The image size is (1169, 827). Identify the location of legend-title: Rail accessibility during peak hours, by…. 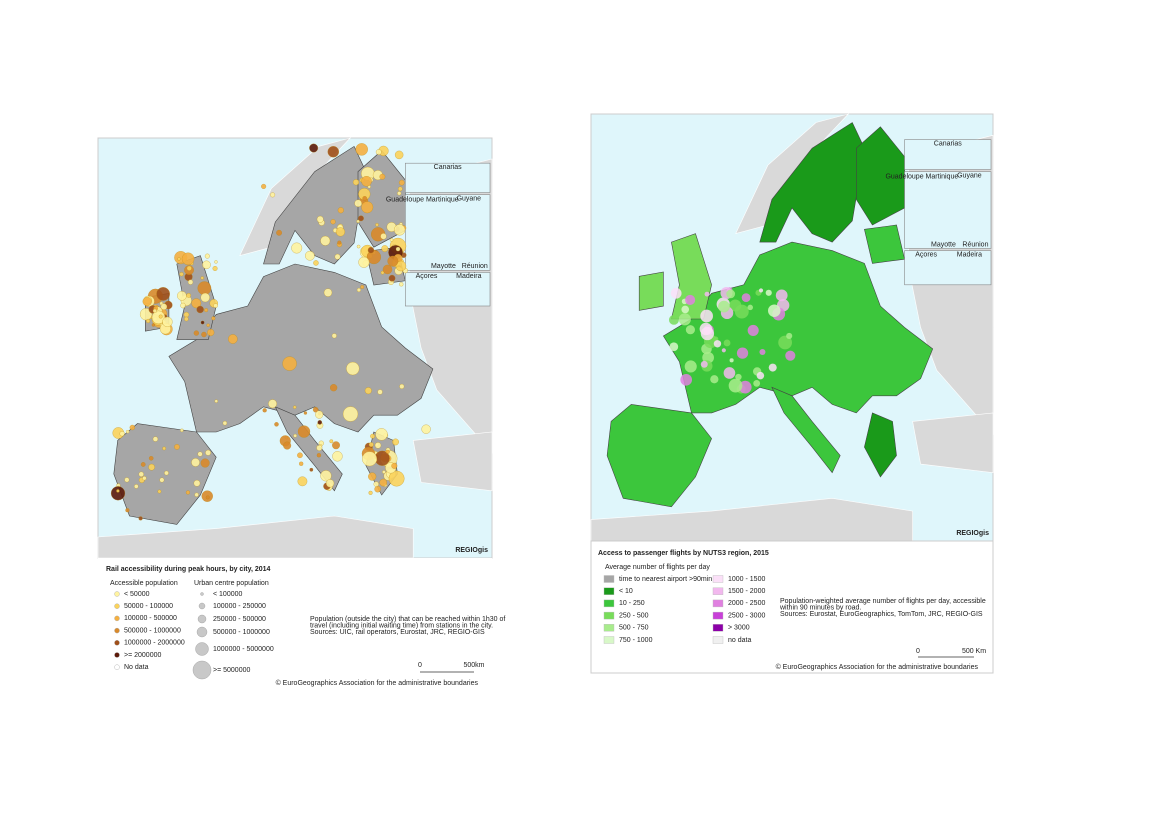
(188, 569).